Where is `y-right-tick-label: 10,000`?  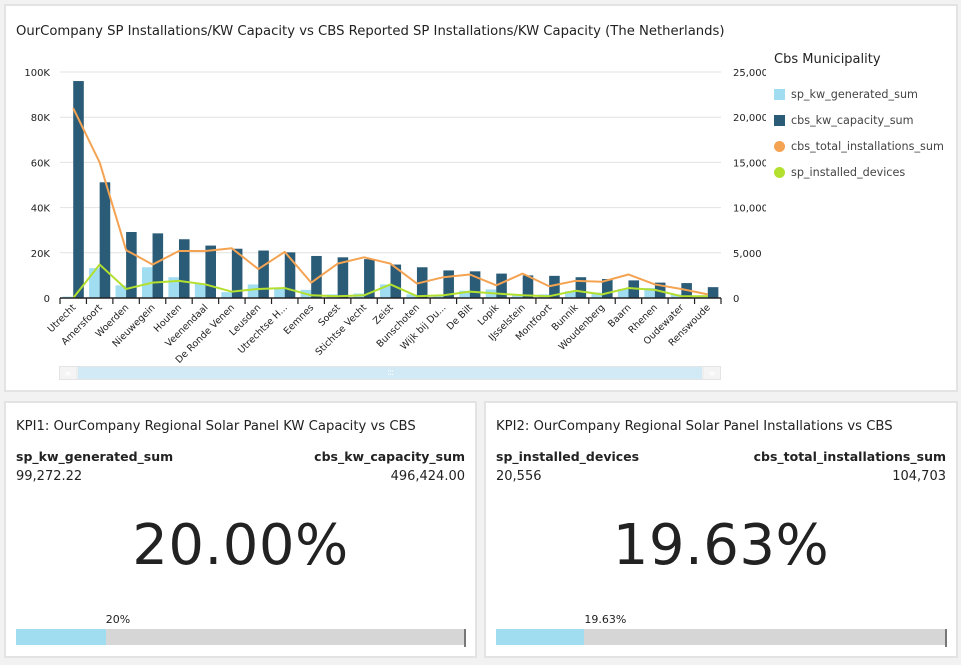
y-right-tick-label: 10,000 is located at coordinates (749, 209).